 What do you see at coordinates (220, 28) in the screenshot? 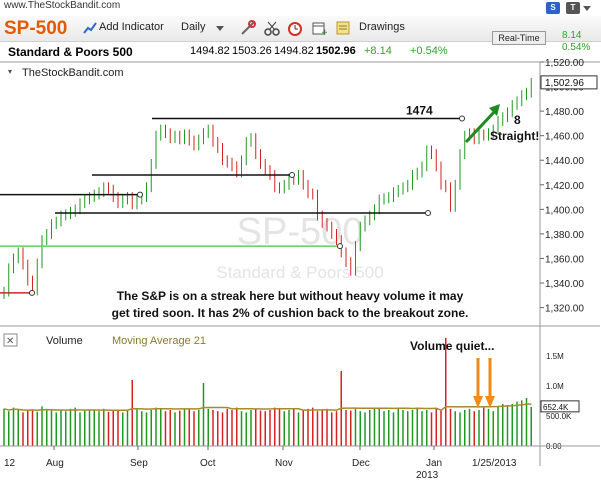
I see `chevron-down-icon` at bounding box center [220, 28].